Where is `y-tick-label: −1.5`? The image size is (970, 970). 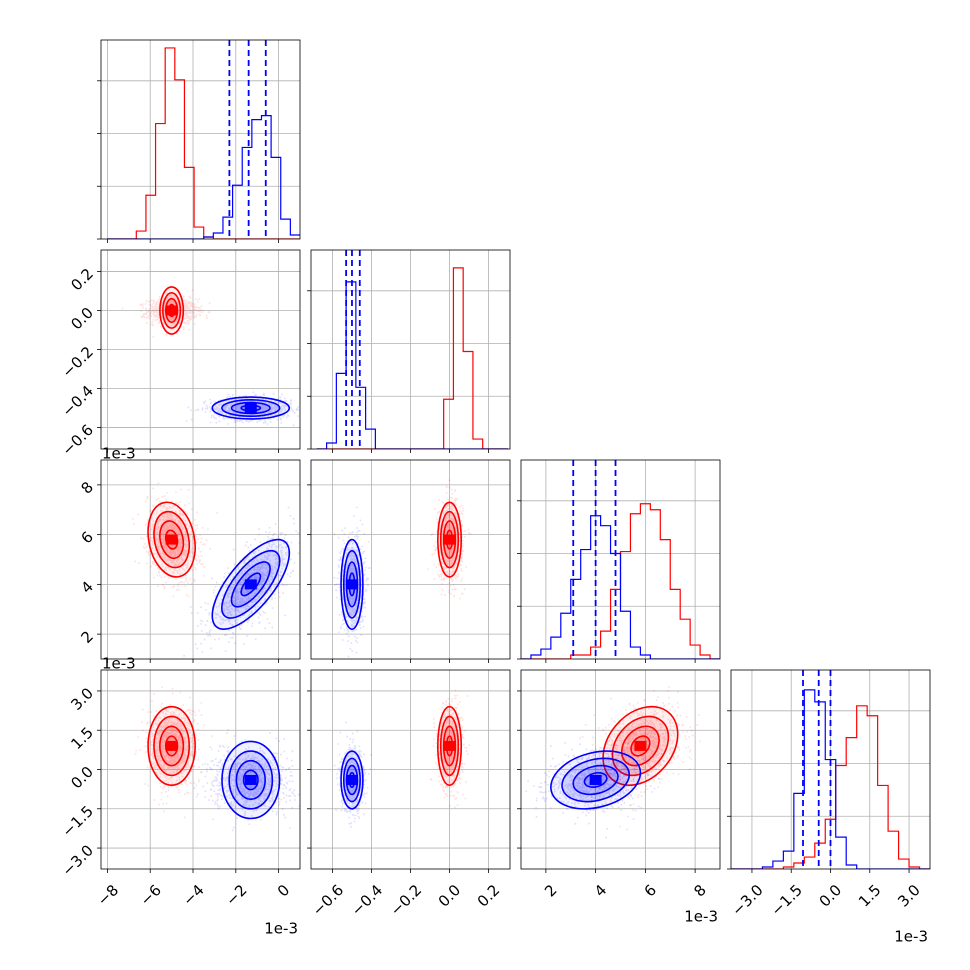 y-tick-label: −1.5 is located at coordinates (78, 821).